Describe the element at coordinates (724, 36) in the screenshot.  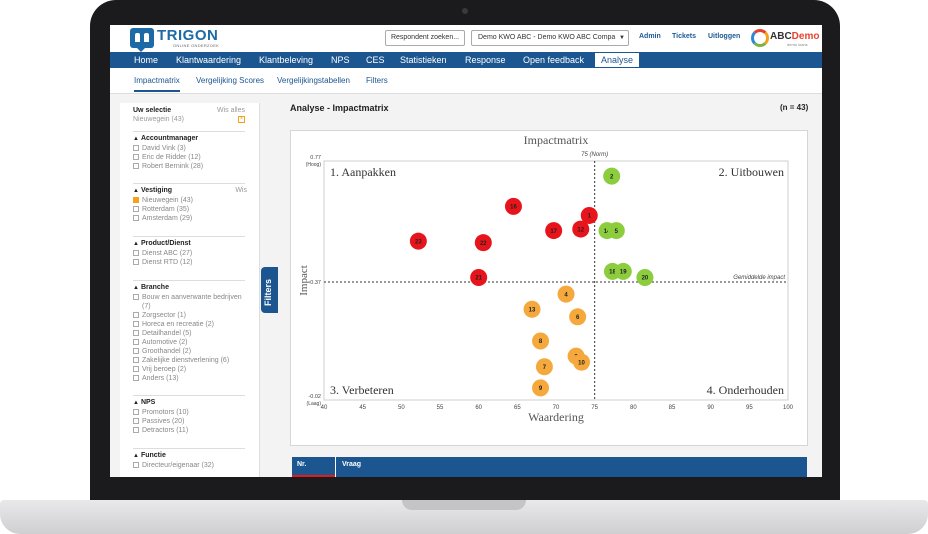
I see `logout-link: Uitloggen` at that location.